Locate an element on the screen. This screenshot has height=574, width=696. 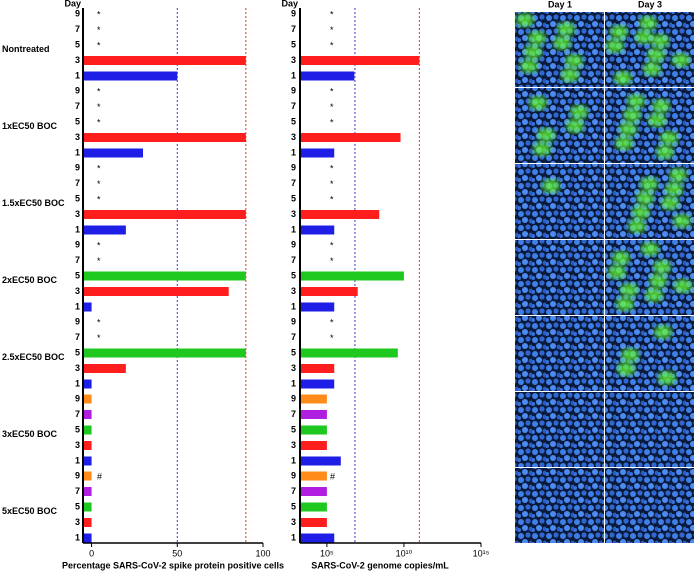
x-tick-label: 0 is located at coordinates (91, 553).